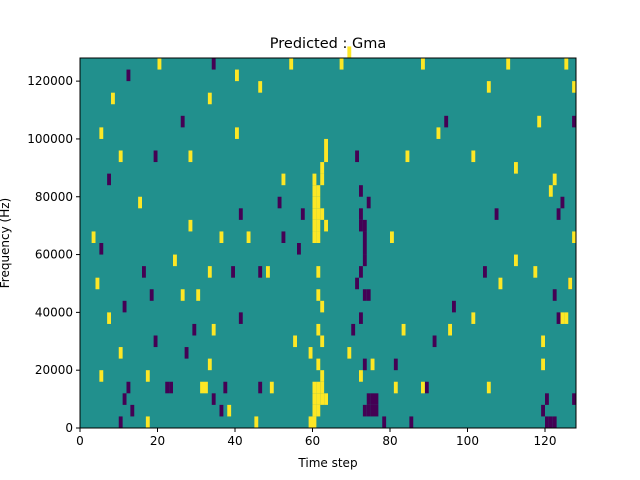 The image size is (640, 480). I want to click on x-tick-label: 120, so click(545, 441).